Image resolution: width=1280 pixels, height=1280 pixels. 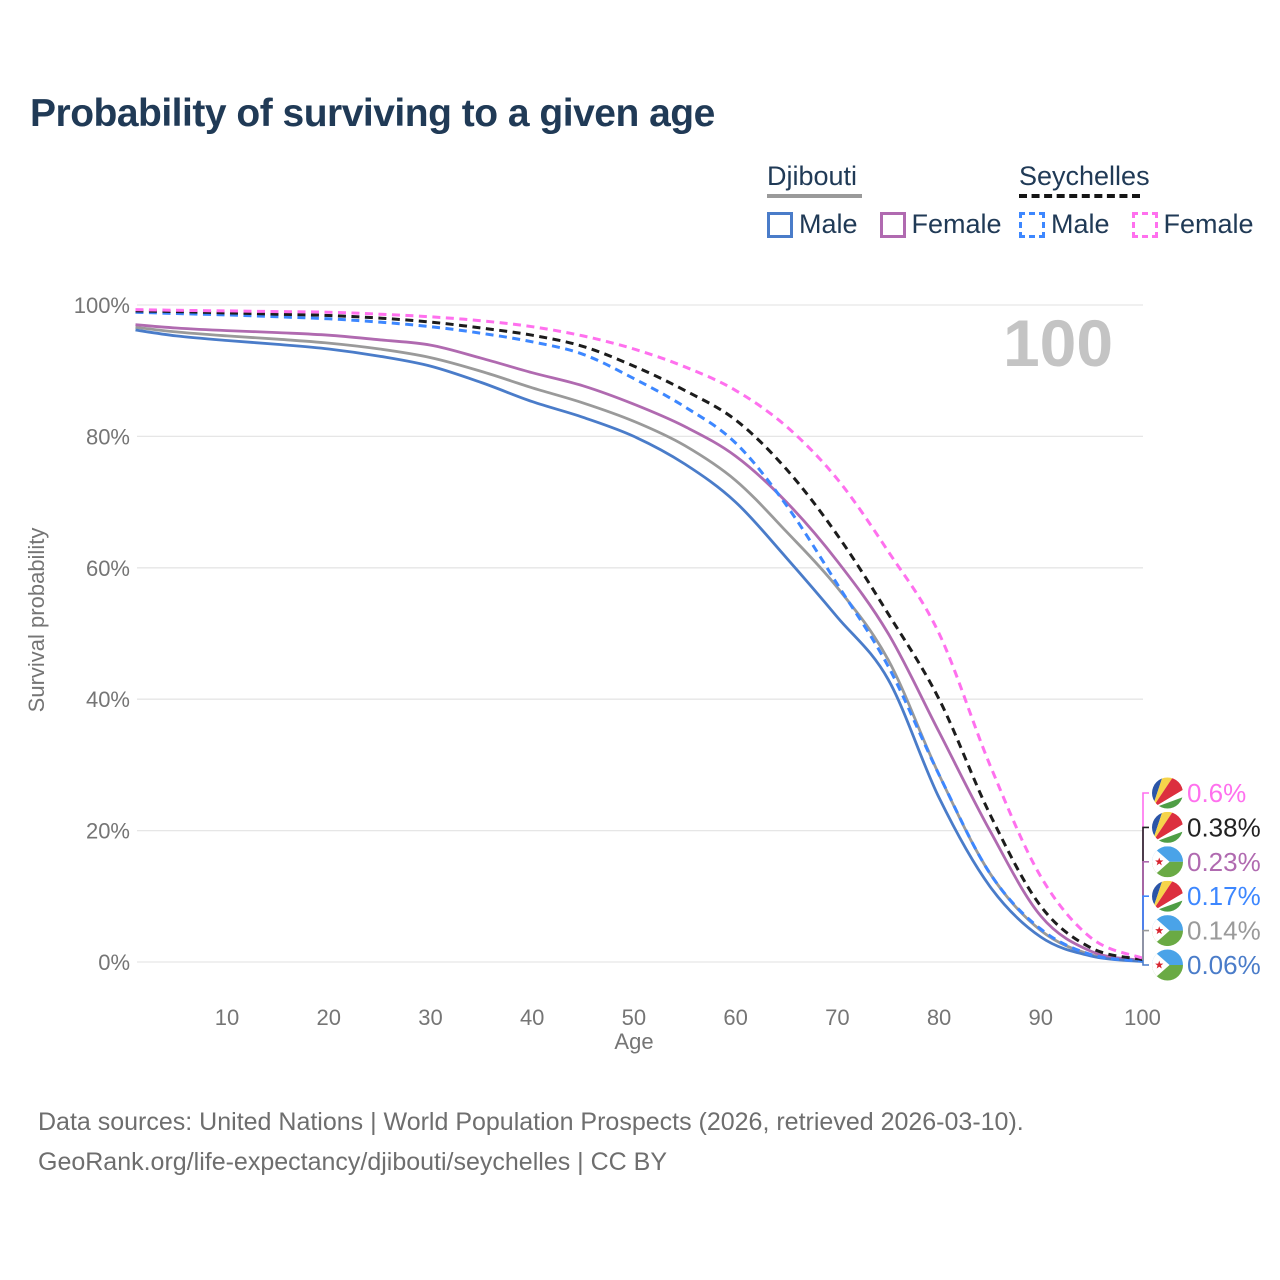 What do you see at coordinates (102, 634) in the screenshot?
I see `y-axis-tick-labels: 0% 20% 40% 60% 80% 100%` at bounding box center [102, 634].